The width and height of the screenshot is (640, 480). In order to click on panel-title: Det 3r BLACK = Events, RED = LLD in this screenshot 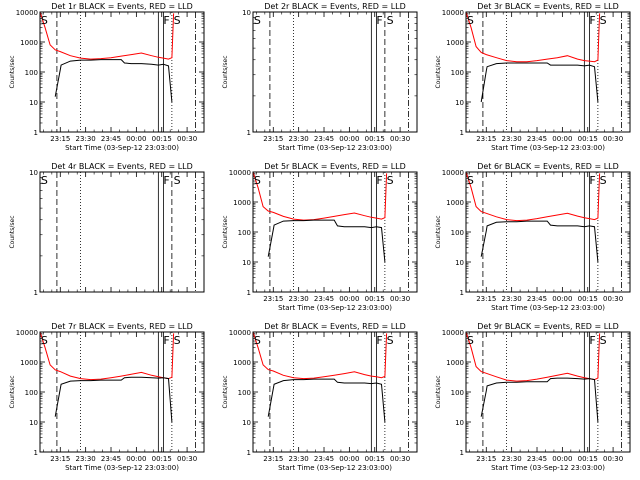, I will do `click(548, 6)`.